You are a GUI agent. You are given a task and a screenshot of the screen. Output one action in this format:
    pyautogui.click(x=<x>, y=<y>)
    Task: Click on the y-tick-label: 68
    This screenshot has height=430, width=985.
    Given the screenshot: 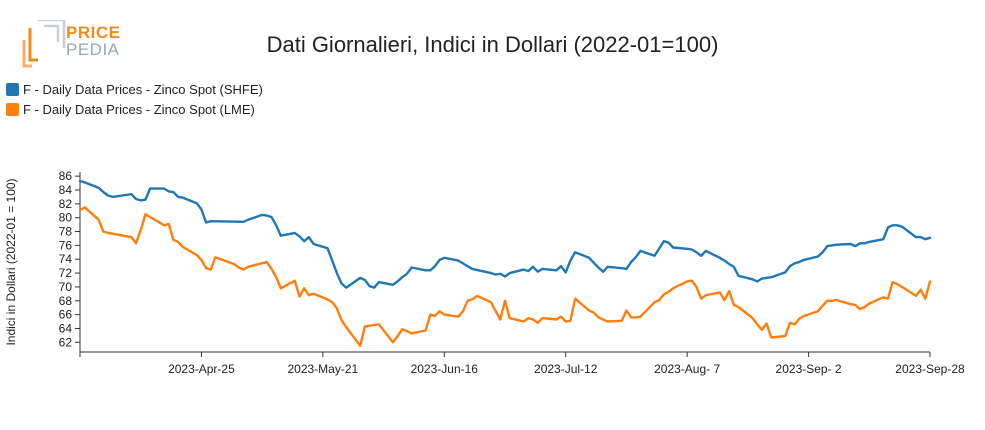 What is the action you would take?
    pyautogui.click(x=66, y=301)
    